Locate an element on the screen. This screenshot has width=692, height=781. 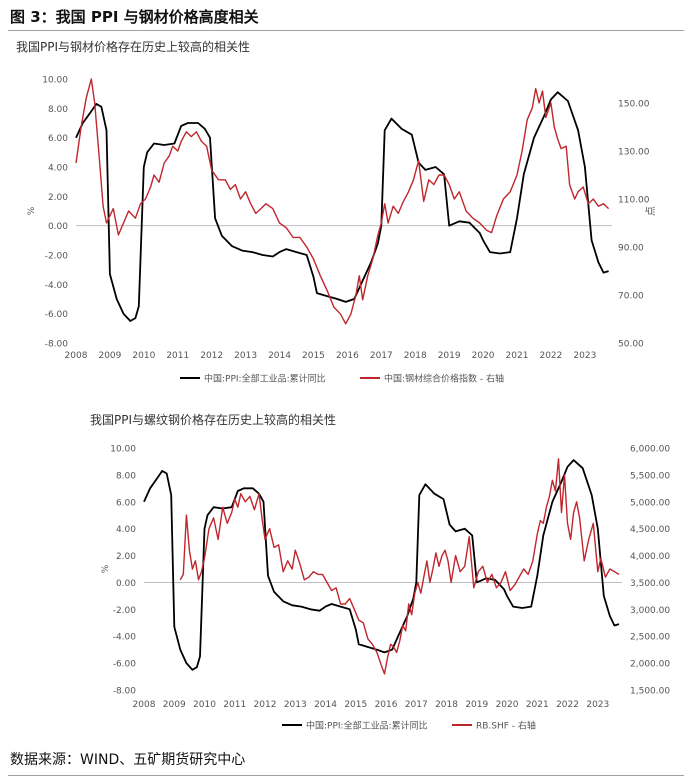
title-divider is located at coordinates (346, 30).